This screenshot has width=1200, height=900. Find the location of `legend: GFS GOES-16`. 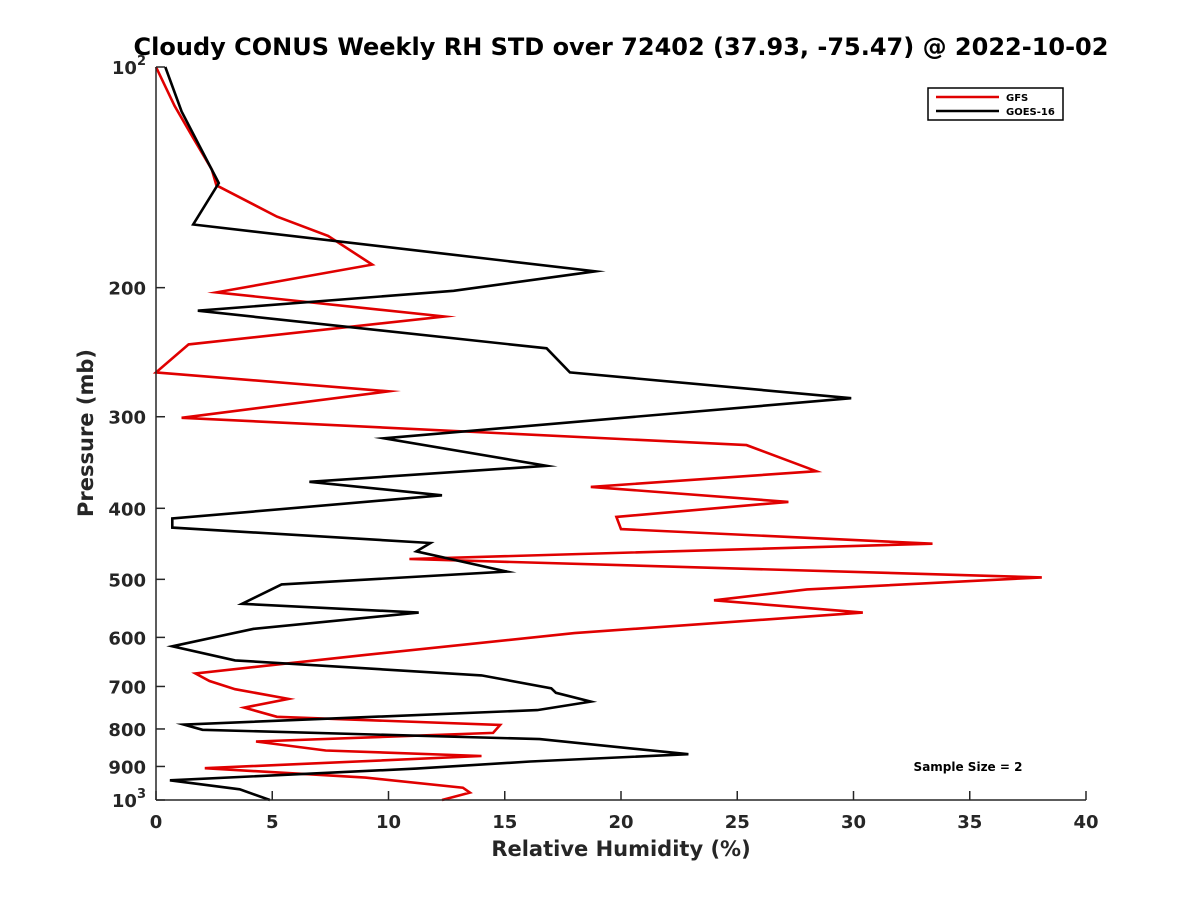

legend: GFS GOES-16 is located at coordinates (995, 104).